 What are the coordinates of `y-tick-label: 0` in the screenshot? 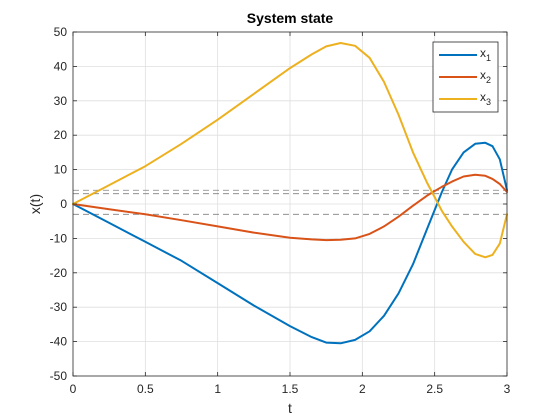 It's located at (63, 204).